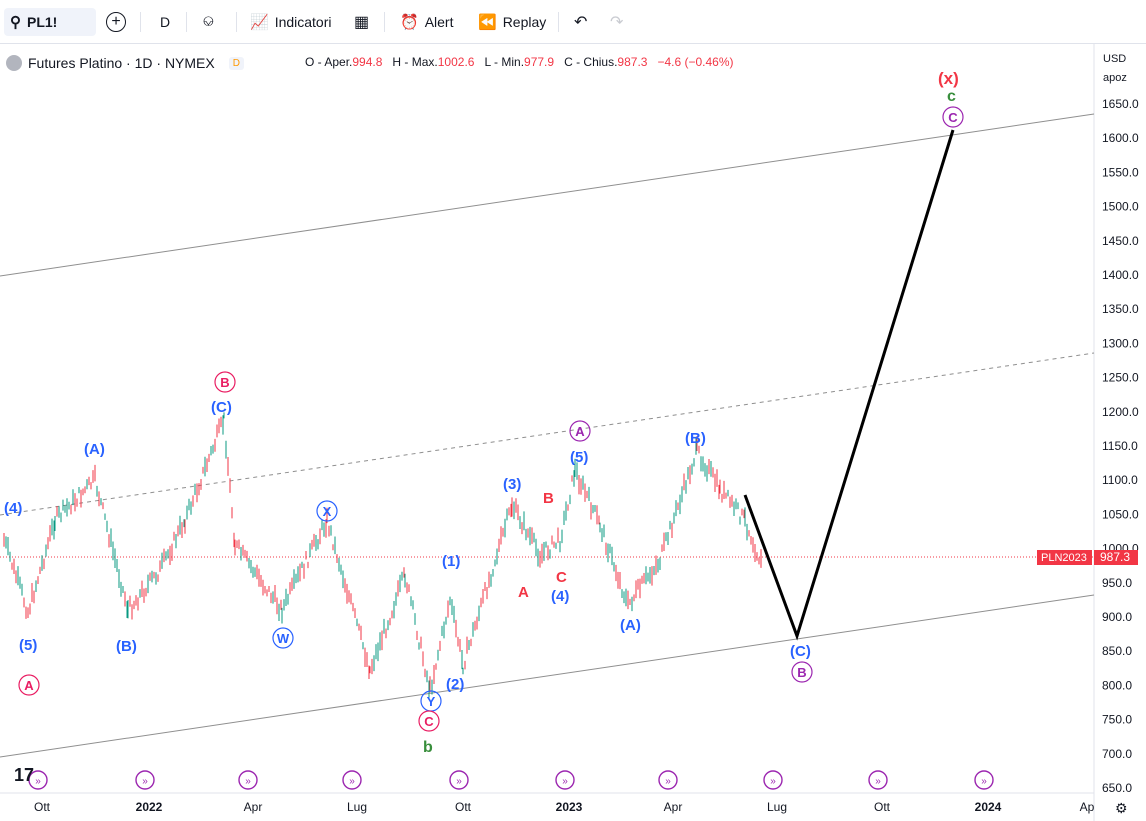  I want to click on price-tick-label: 1000.0, so click(1120, 549).